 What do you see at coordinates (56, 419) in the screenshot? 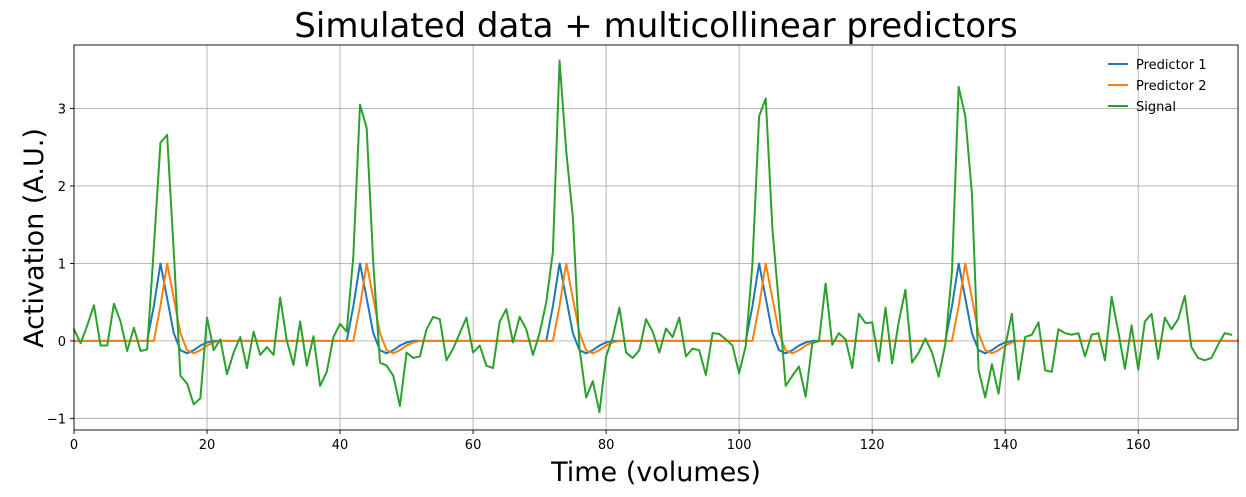
I see `y-tick-label: −1` at bounding box center [56, 419].